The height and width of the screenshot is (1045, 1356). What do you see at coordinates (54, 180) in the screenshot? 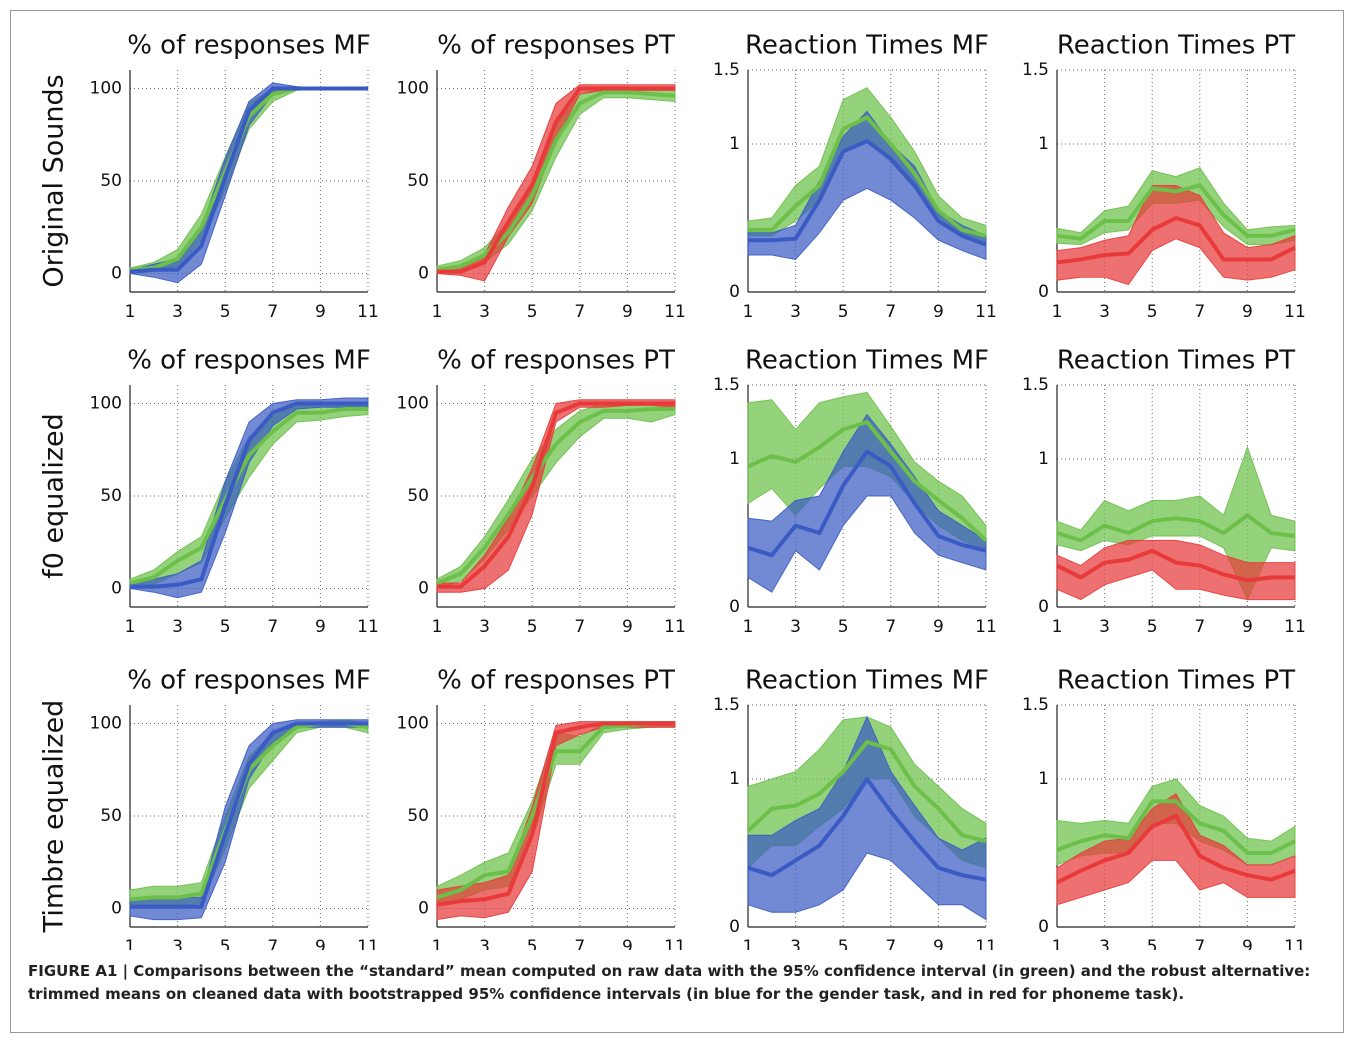
I see `row-label: Original Sounds` at bounding box center [54, 180].